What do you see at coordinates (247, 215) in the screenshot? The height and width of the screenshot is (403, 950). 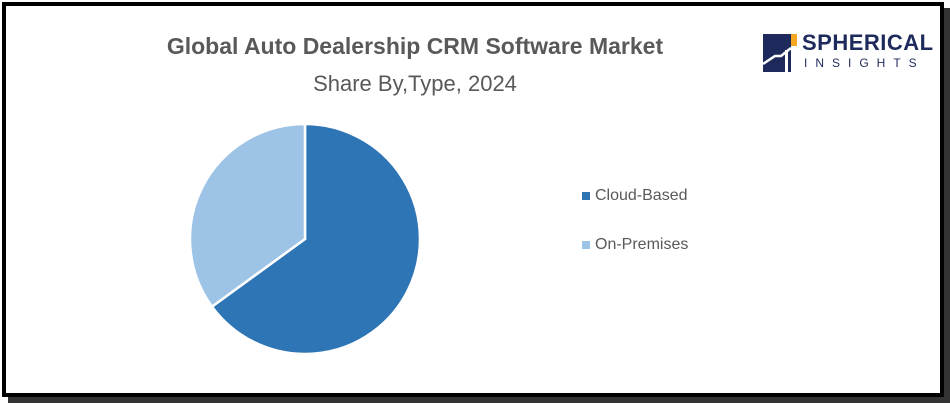 I see `pie-slice-on-premises` at bounding box center [247, 215].